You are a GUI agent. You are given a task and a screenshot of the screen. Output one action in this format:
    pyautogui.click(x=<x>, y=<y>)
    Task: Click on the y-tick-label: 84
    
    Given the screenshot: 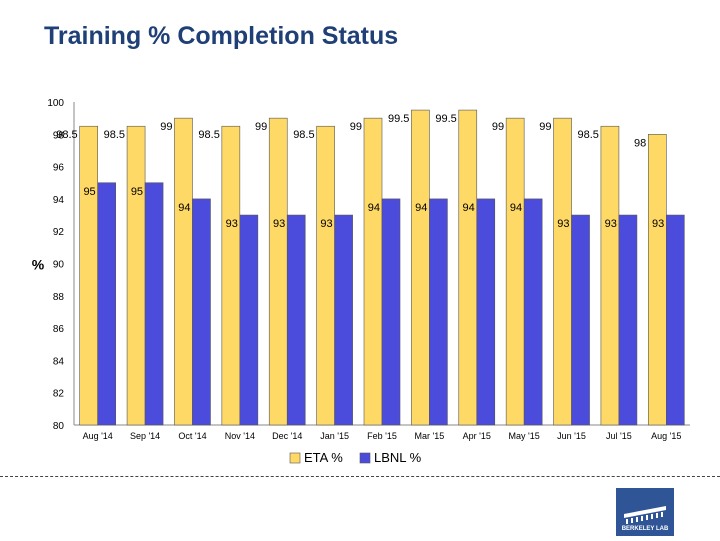 What is the action you would take?
    pyautogui.click(x=59, y=361)
    